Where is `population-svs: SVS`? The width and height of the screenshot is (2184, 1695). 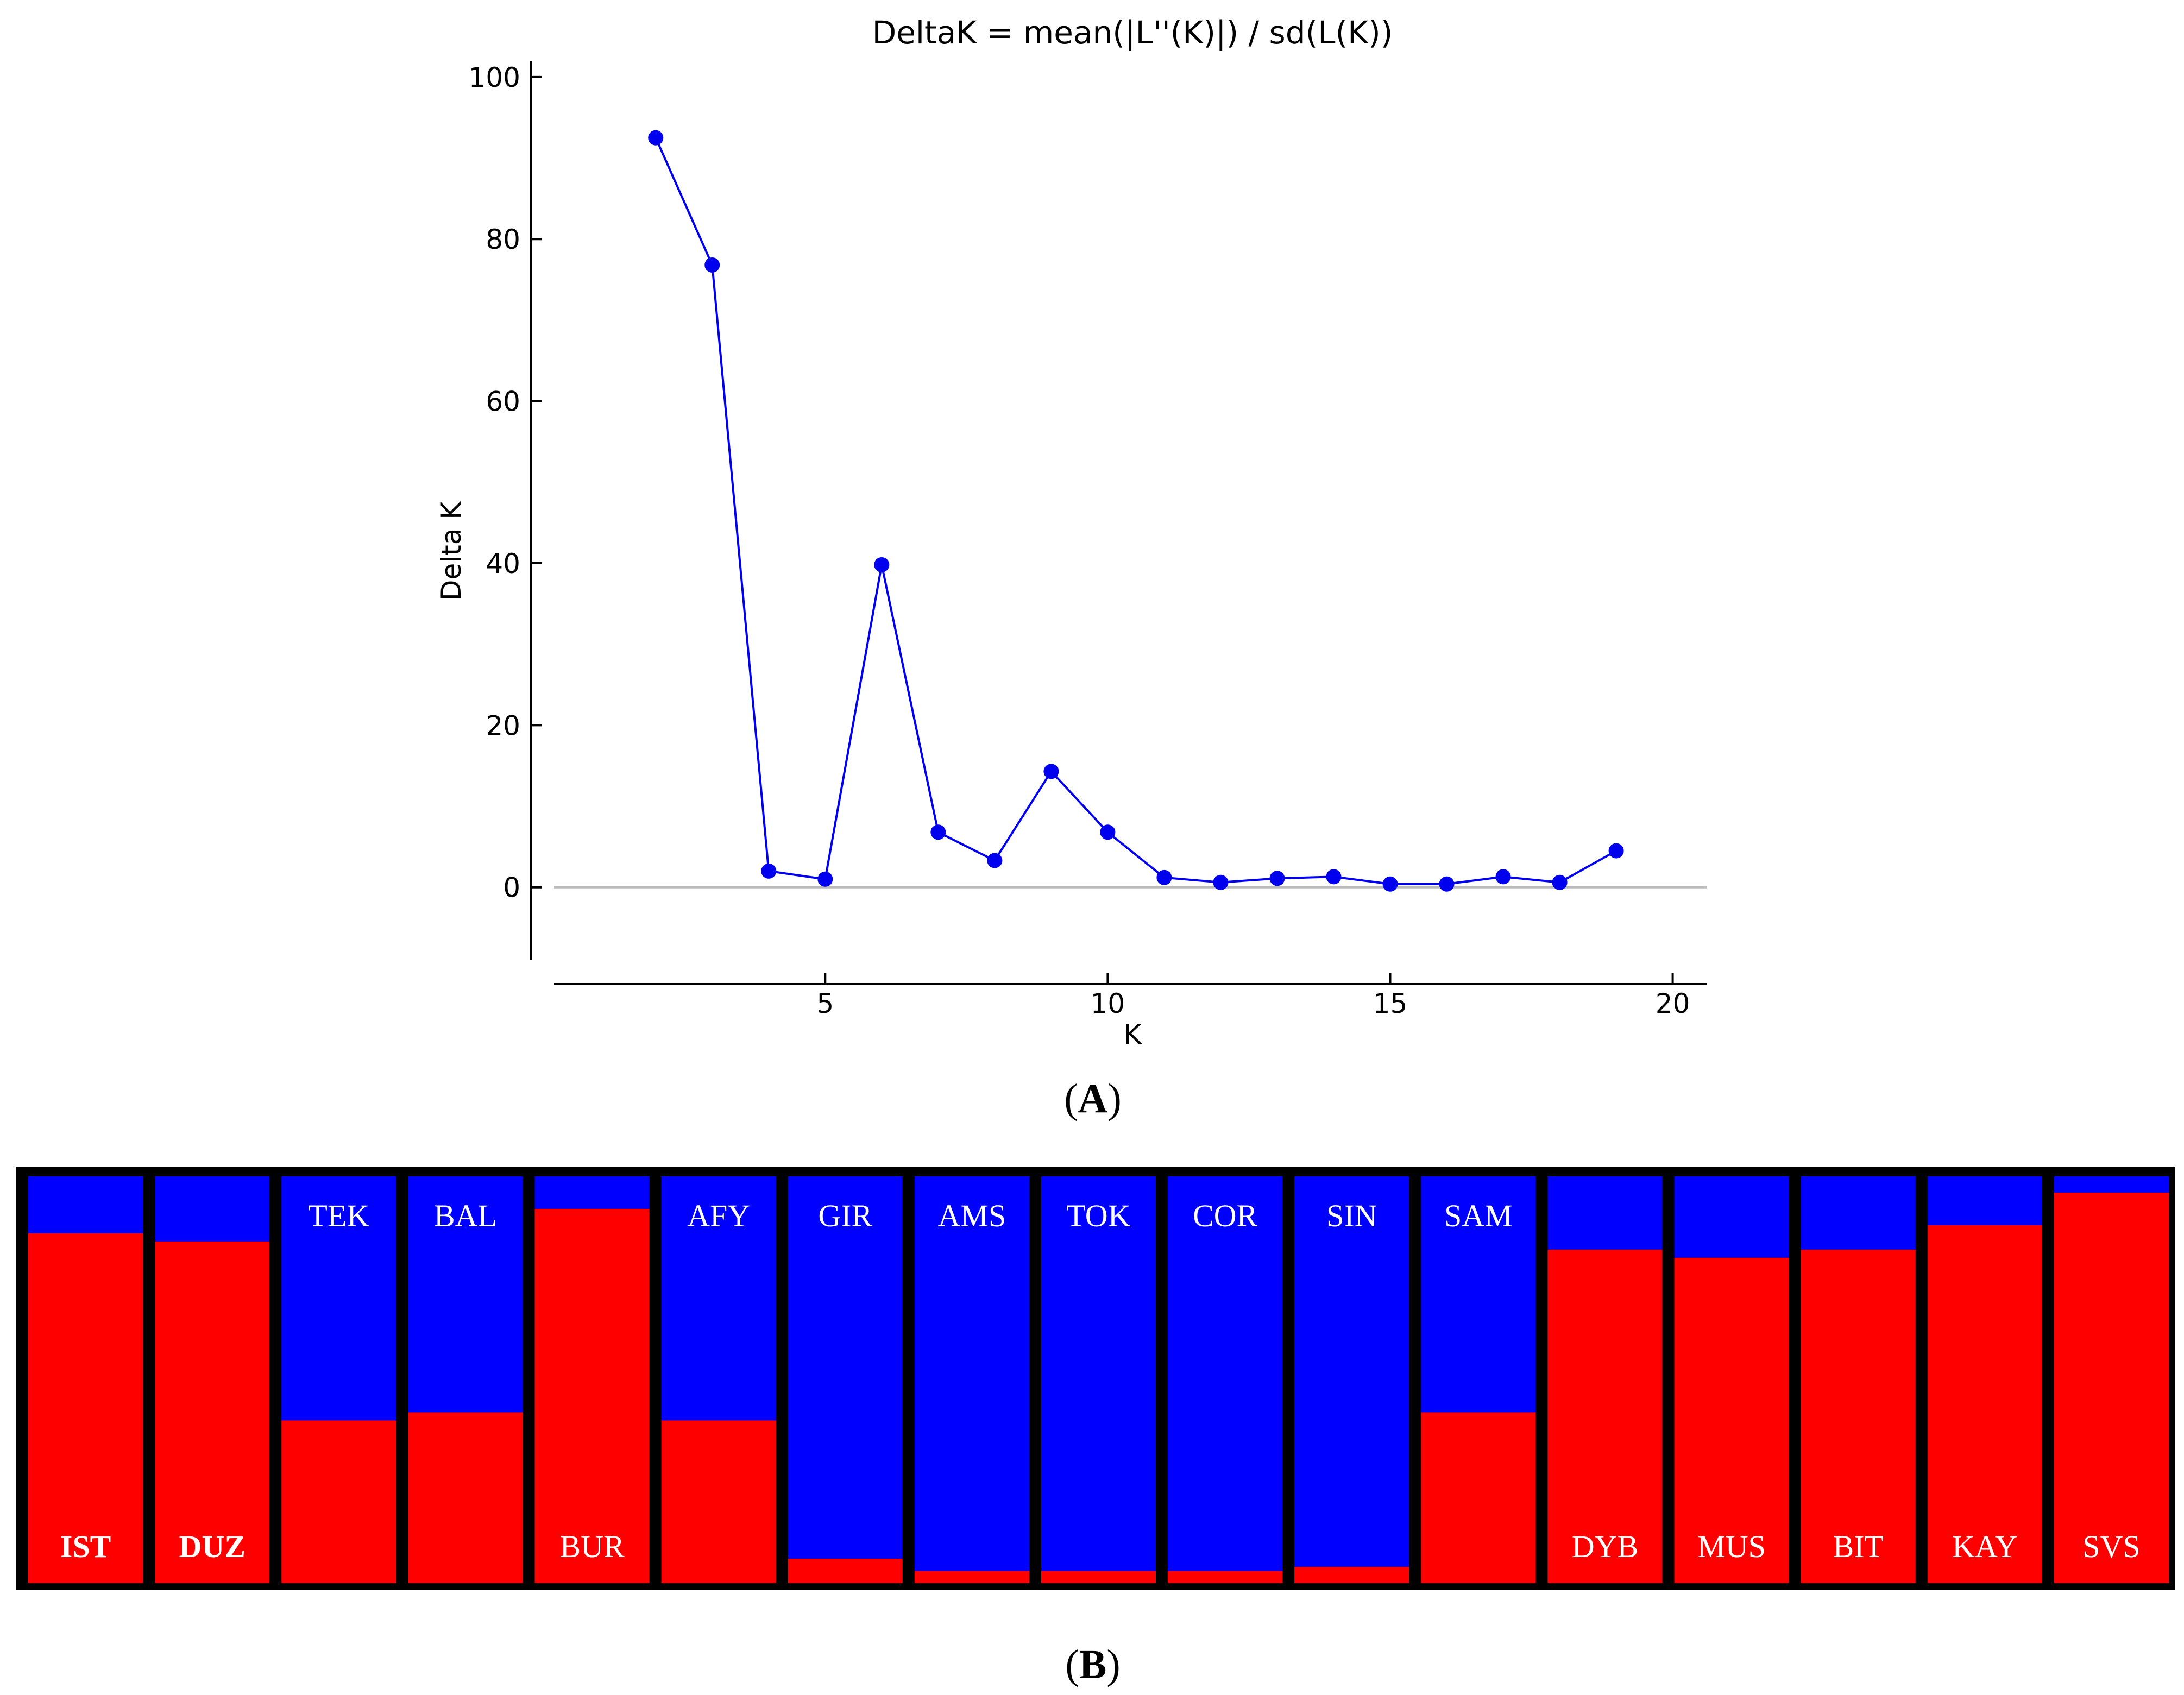
population-svs: SVS is located at coordinates (2111, 1379).